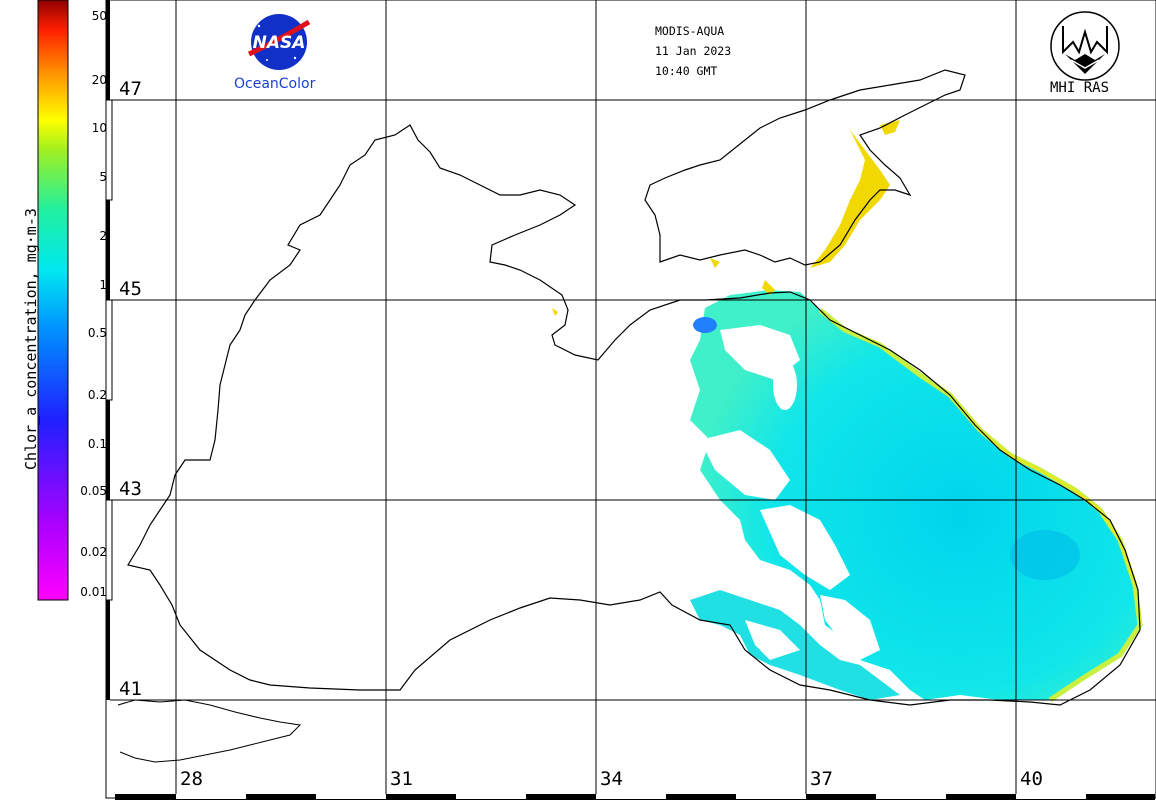 The image size is (1156, 801). Describe the element at coordinates (635, 797) in the screenshot. I see `bottom-ruler` at that location.